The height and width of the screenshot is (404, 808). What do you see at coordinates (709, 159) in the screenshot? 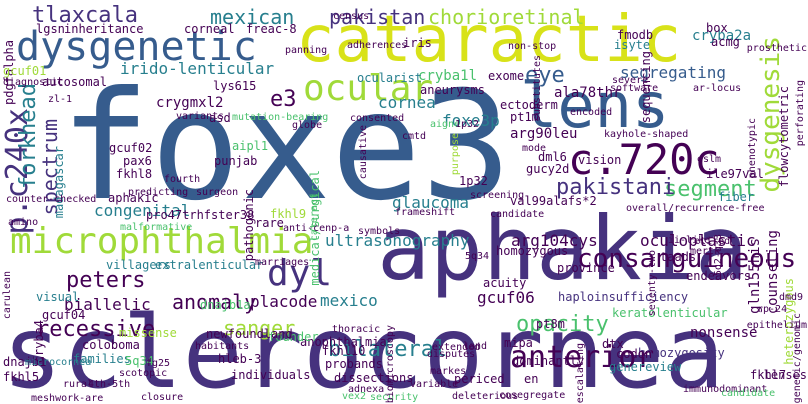
I see `cloud-word: eslm` at bounding box center [709, 159].